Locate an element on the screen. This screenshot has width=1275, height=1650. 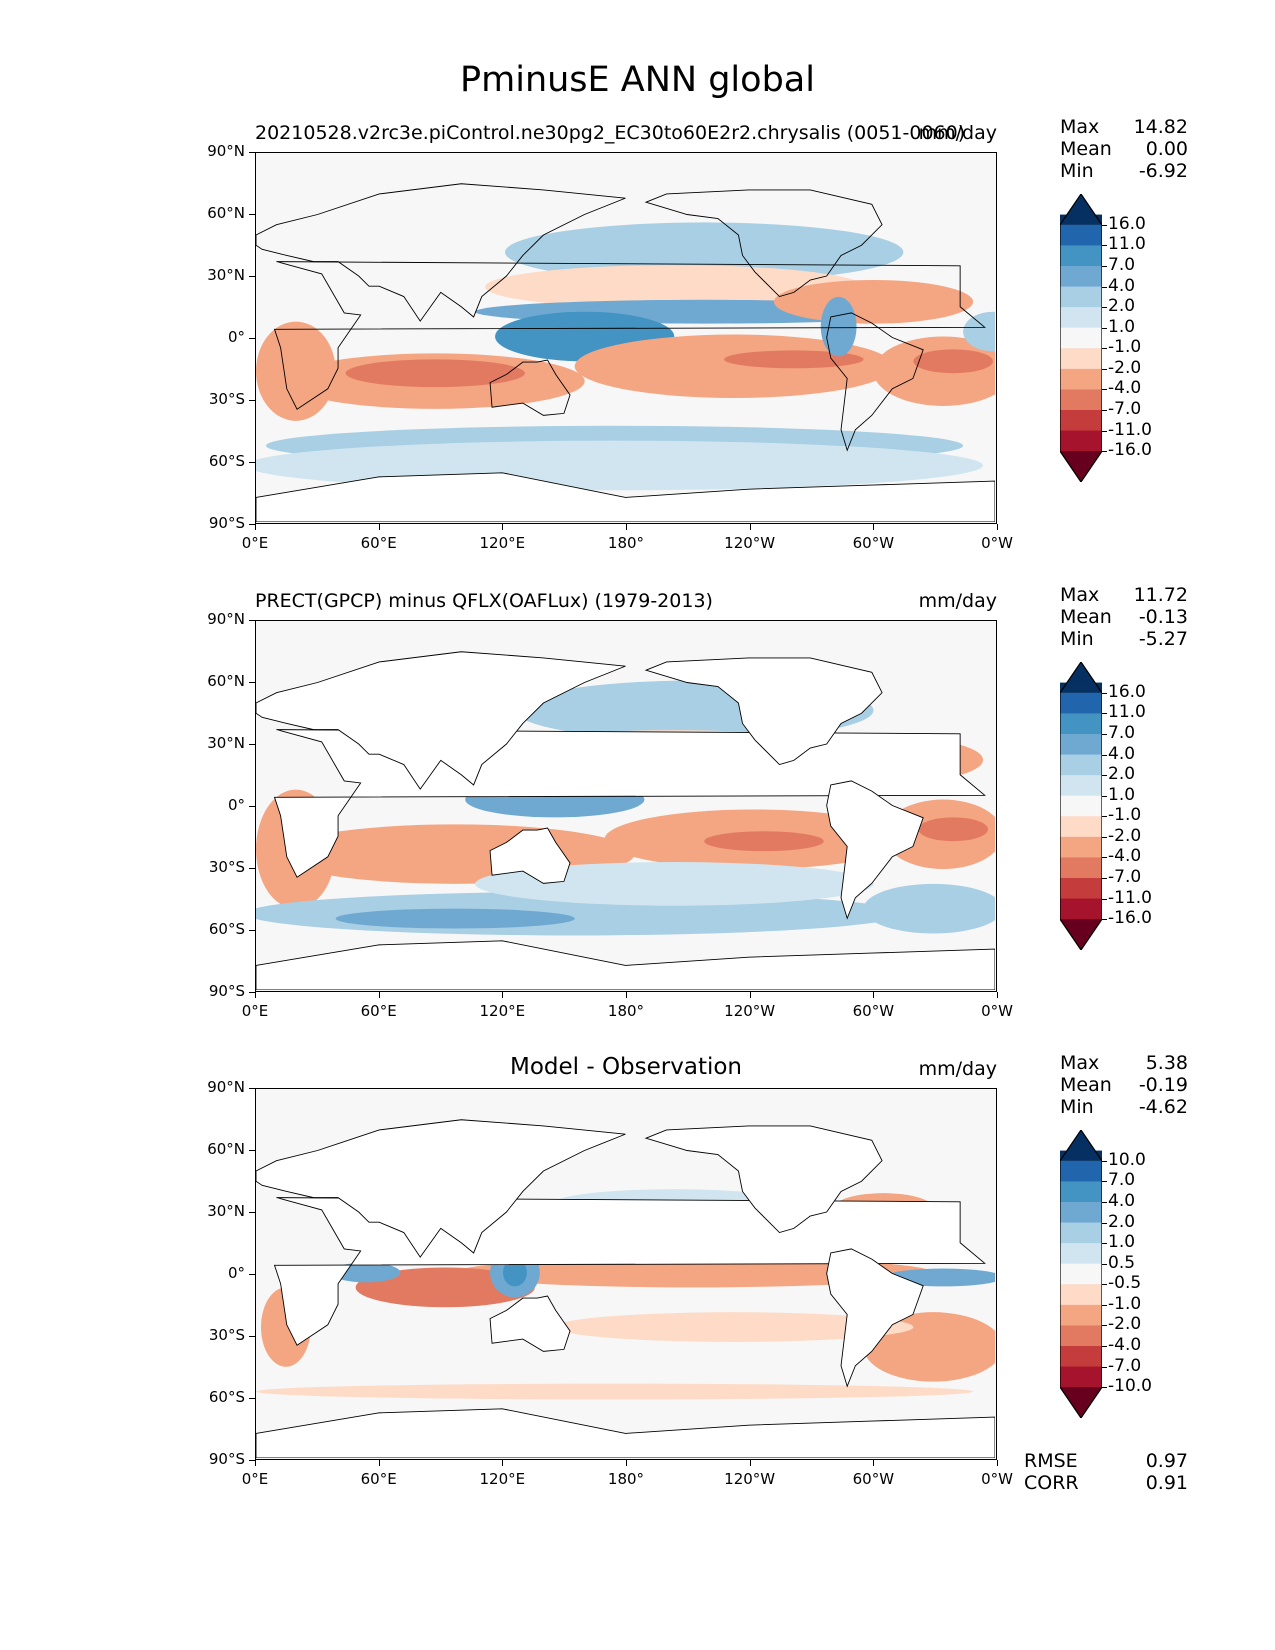
metric-label: RMSE is located at coordinates (1051, 1461).